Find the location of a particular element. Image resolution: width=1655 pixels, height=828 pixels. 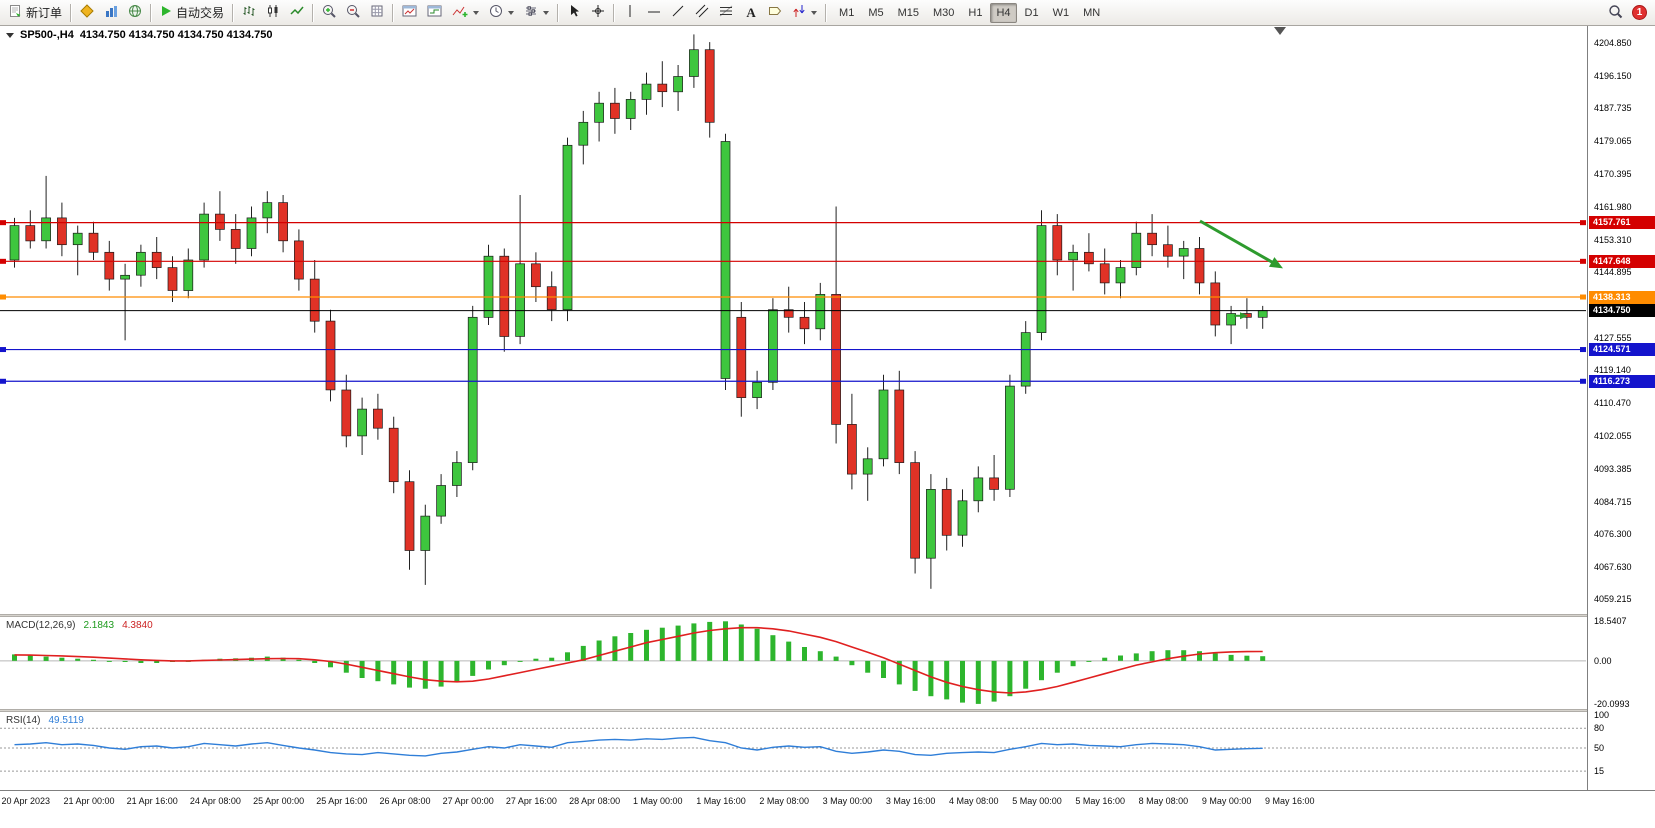

time-label: 21 Apr 16:00 is located at coordinates (152, 801).